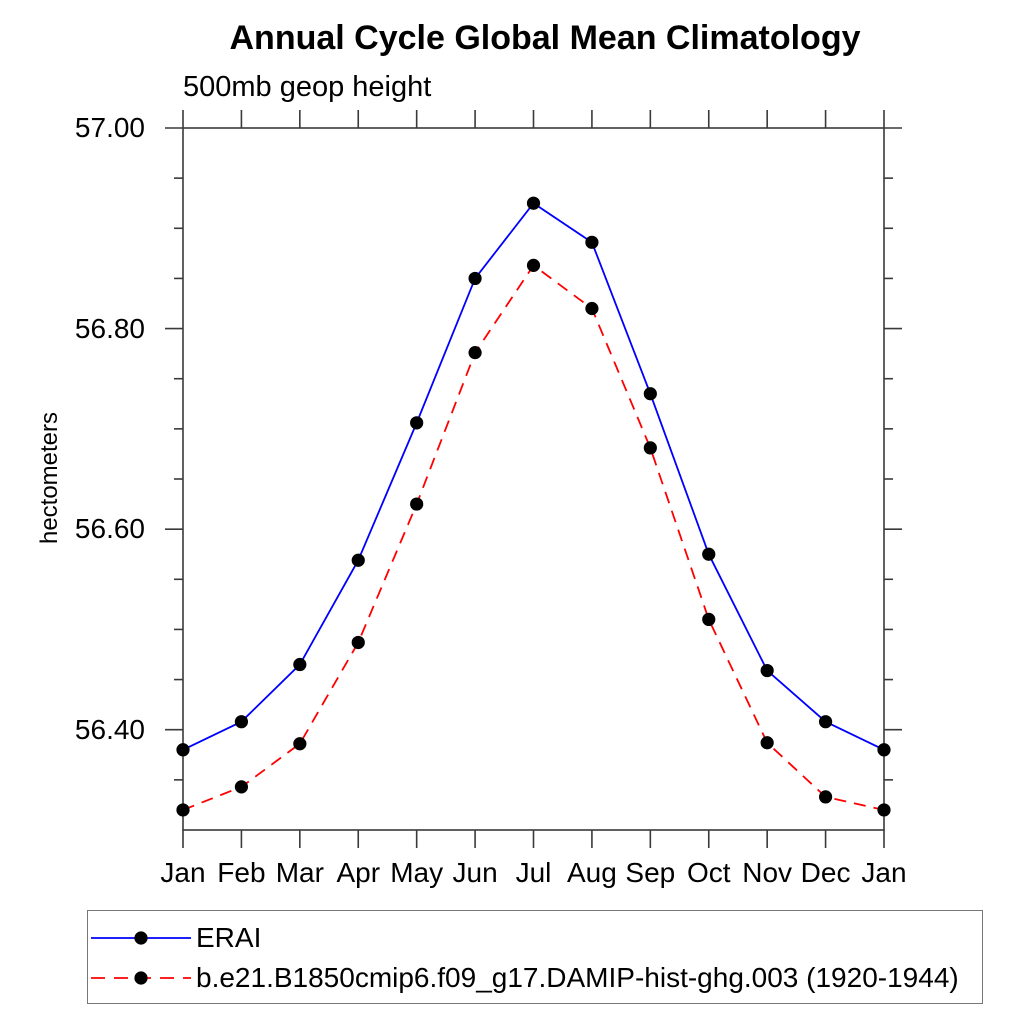  I want to click on y-tick-label: 56.80, so click(109, 328).